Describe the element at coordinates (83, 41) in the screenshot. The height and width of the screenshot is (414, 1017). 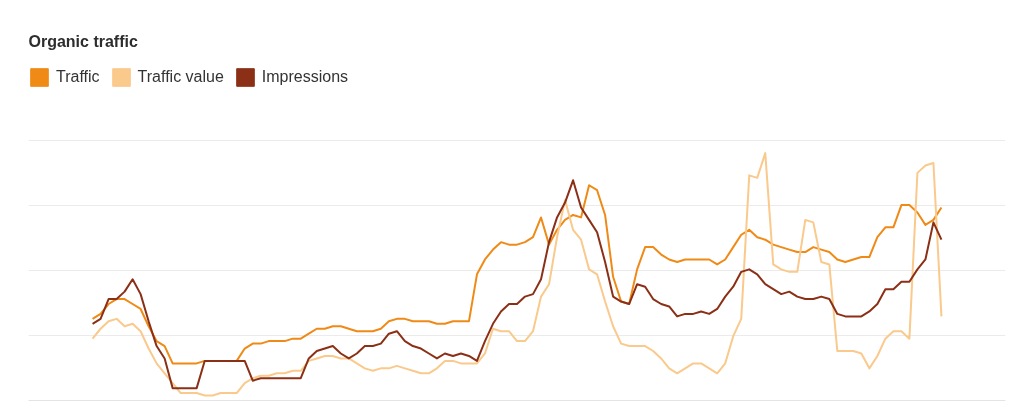
I see `chart-title: Organic traffic` at that location.